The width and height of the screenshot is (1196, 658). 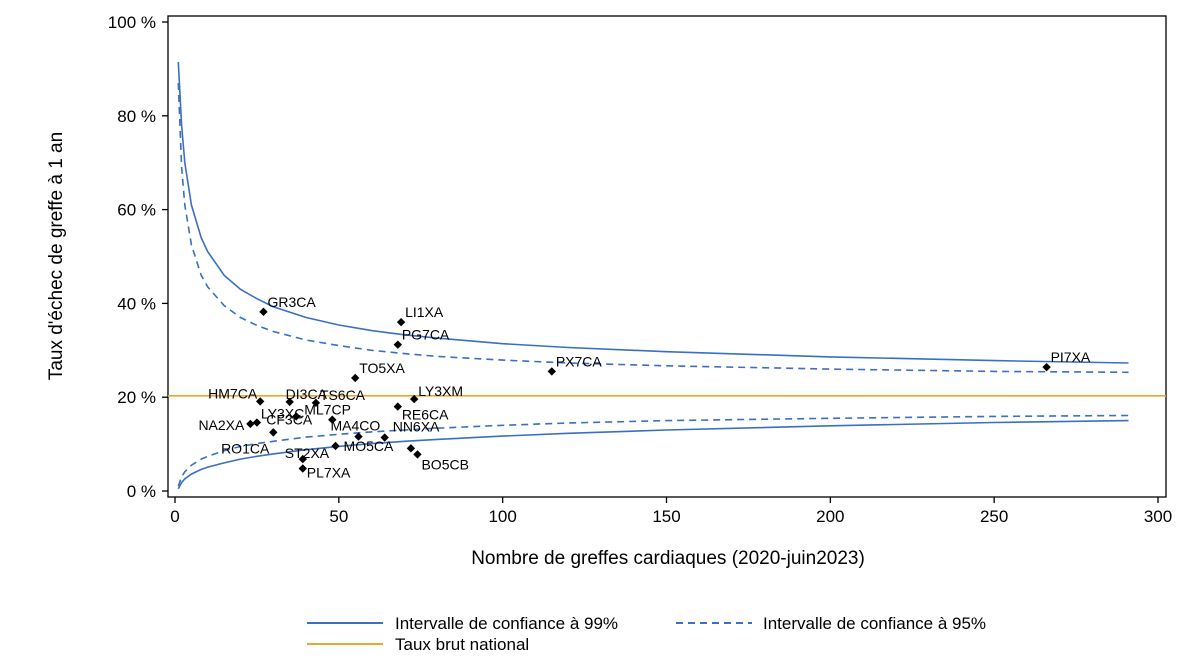 What do you see at coordinates (666, 516) in the screenshot?
I see `x-tick-label: 150` at bounding box center [666, 516].